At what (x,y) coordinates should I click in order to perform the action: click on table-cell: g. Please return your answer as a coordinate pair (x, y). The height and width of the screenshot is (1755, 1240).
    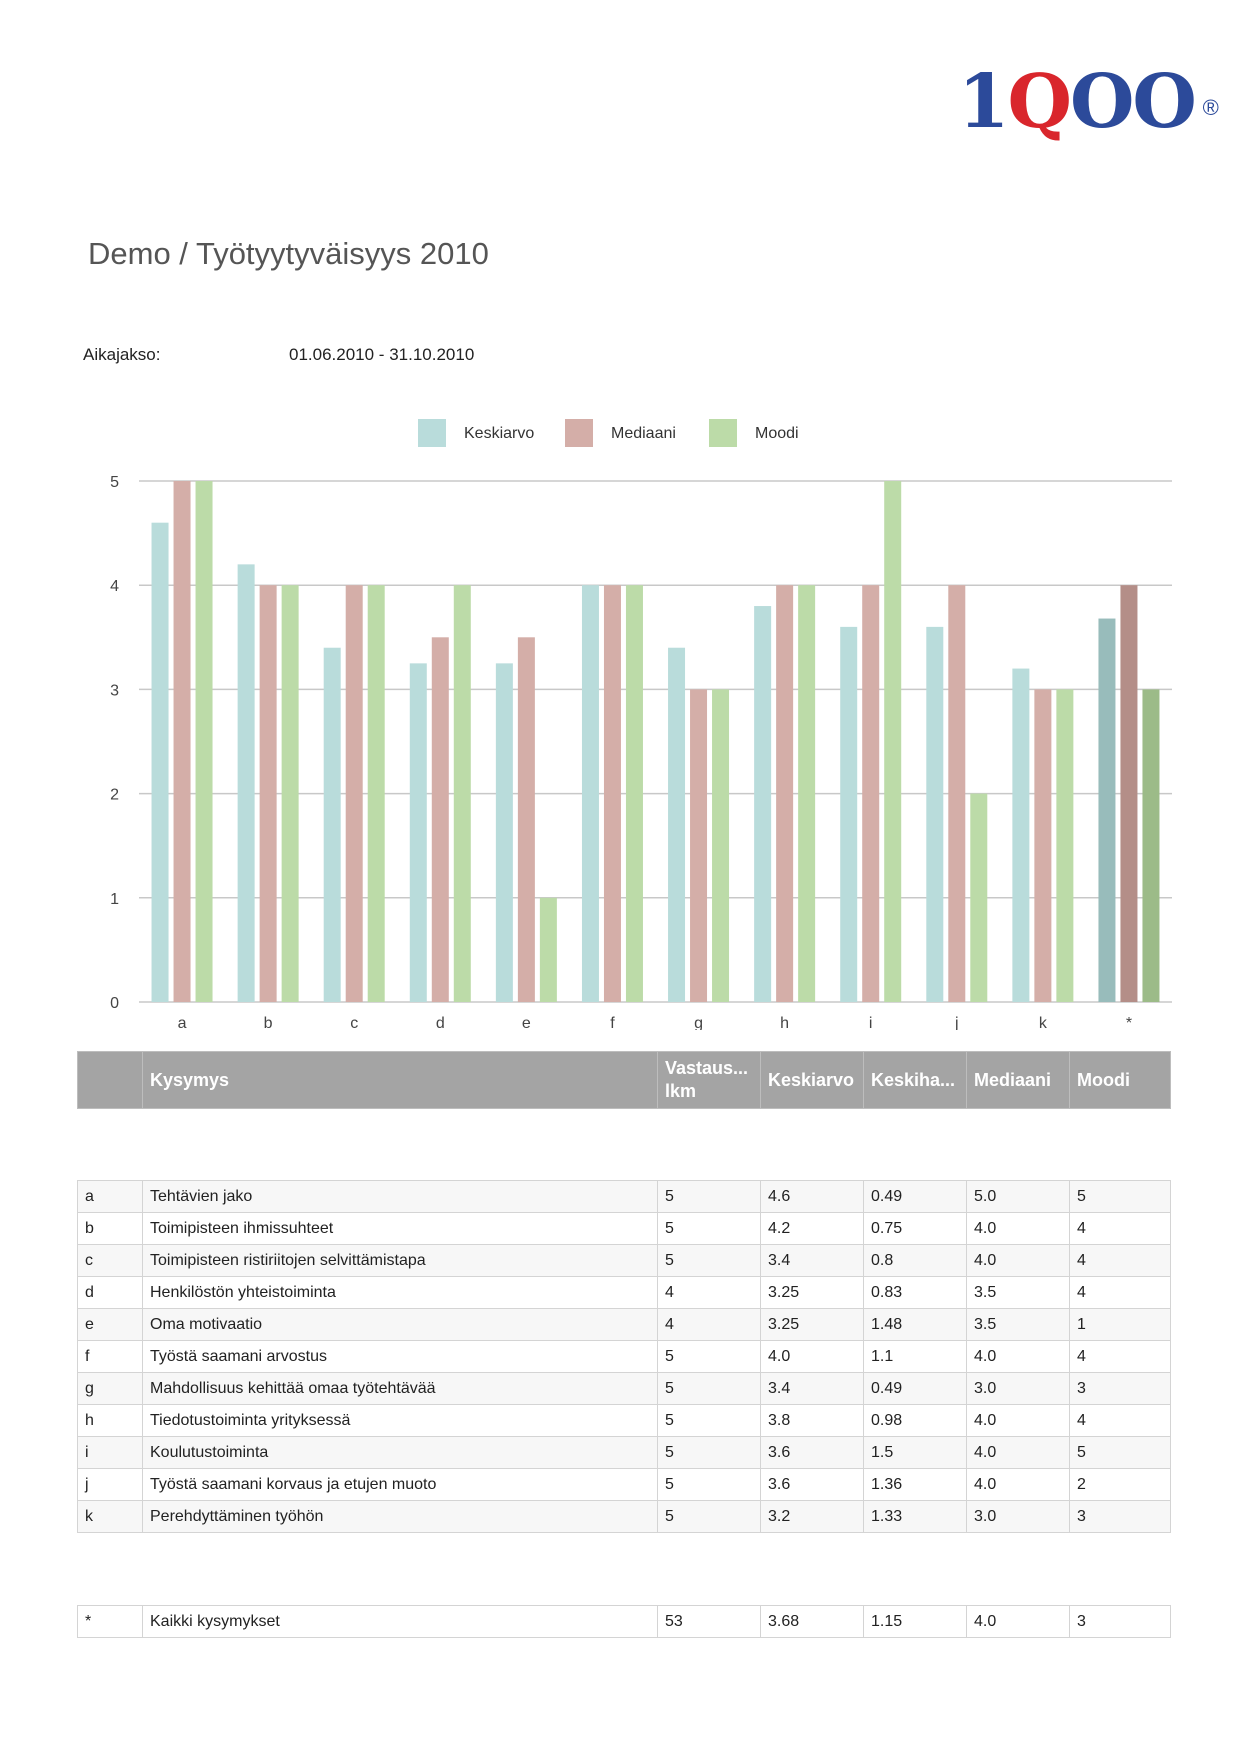
    Looking at the image, I should click on (110, 1388).